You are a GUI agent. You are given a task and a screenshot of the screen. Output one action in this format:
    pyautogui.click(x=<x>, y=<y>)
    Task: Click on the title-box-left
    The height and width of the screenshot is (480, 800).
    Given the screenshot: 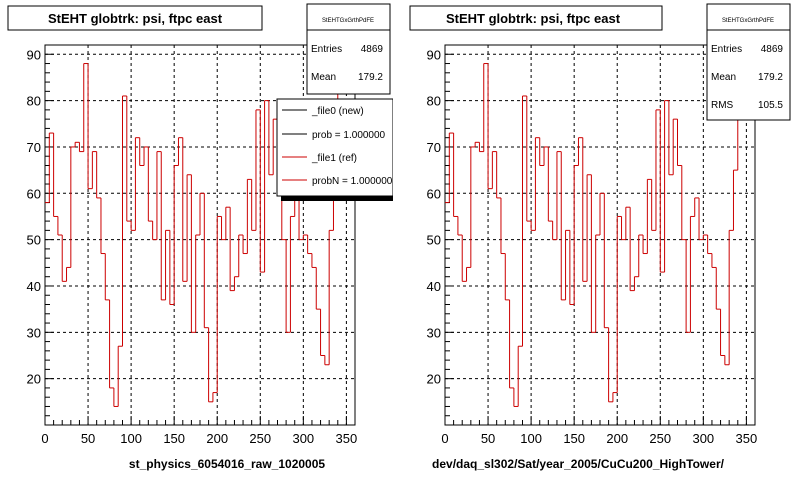 What is the action you would take?
    pyautogui.click(x=135, y=18)
    